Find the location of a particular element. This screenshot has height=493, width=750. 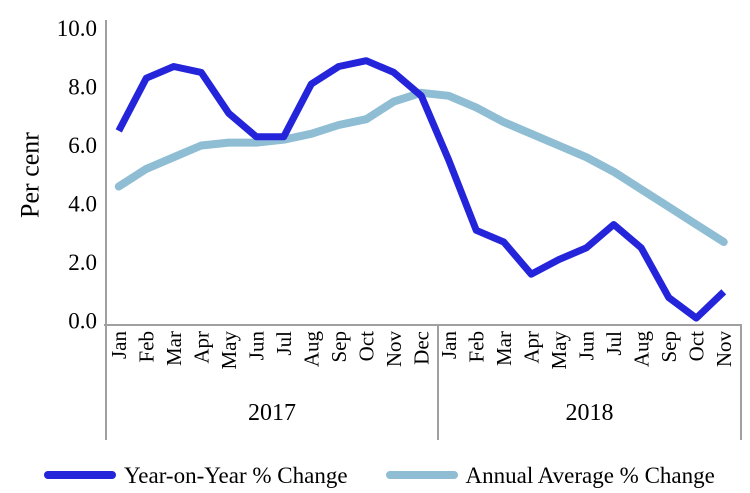

ytick-label: 6.0 is located at coordinates (82, 145).